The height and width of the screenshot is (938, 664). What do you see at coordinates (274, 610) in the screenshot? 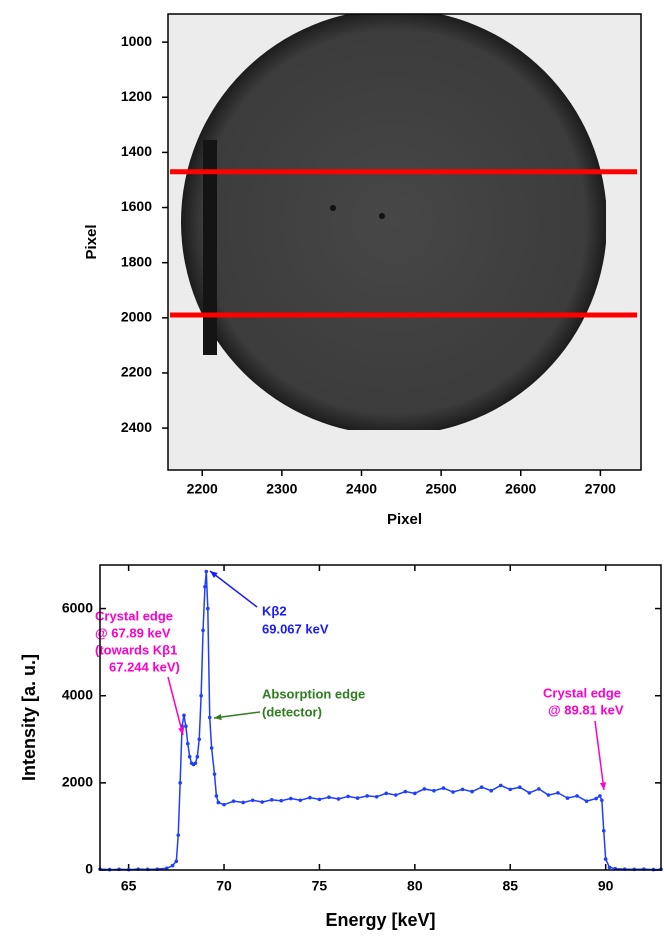
I see `annotation: Kβ2` at bounding box center [274, 610].